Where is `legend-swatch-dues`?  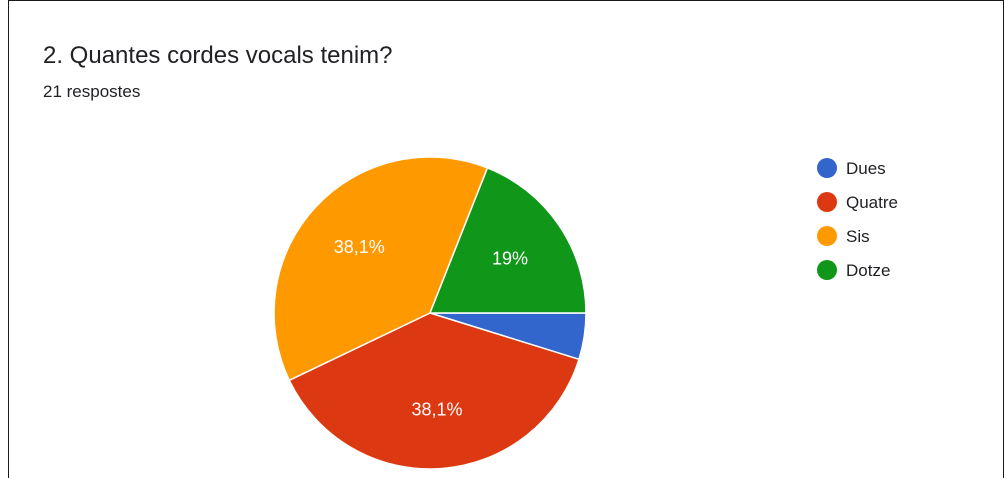 legend-swatch-dues is located at coordinates (827, 168).